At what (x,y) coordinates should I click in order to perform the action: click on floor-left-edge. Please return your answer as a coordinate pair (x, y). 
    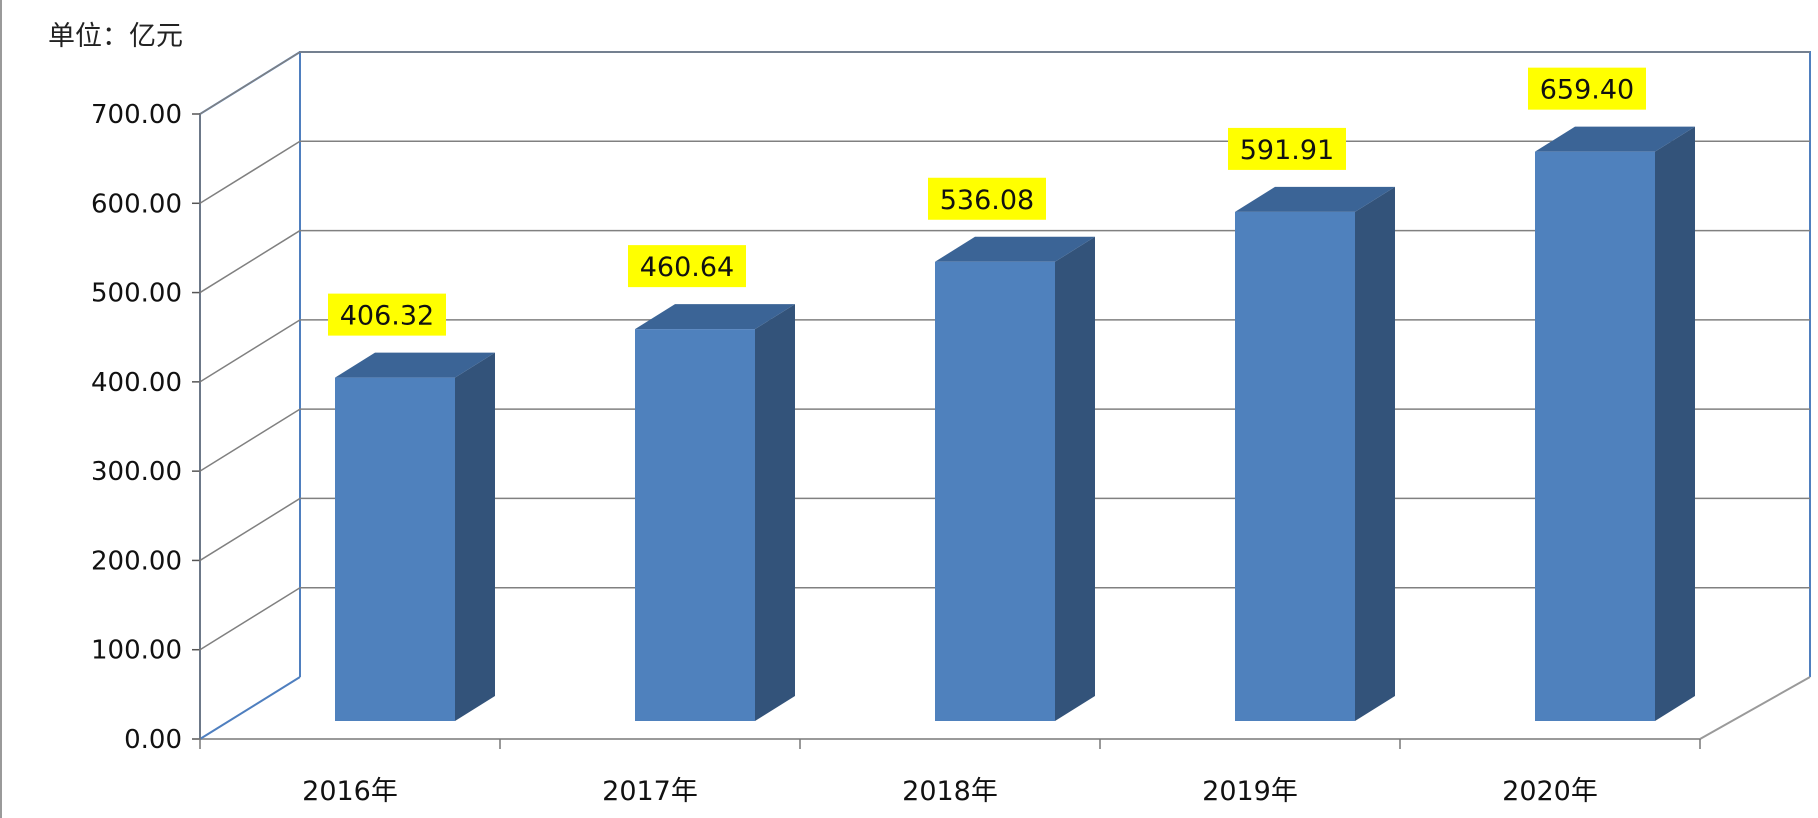
    Looking at the image, I should click on (250, 708).